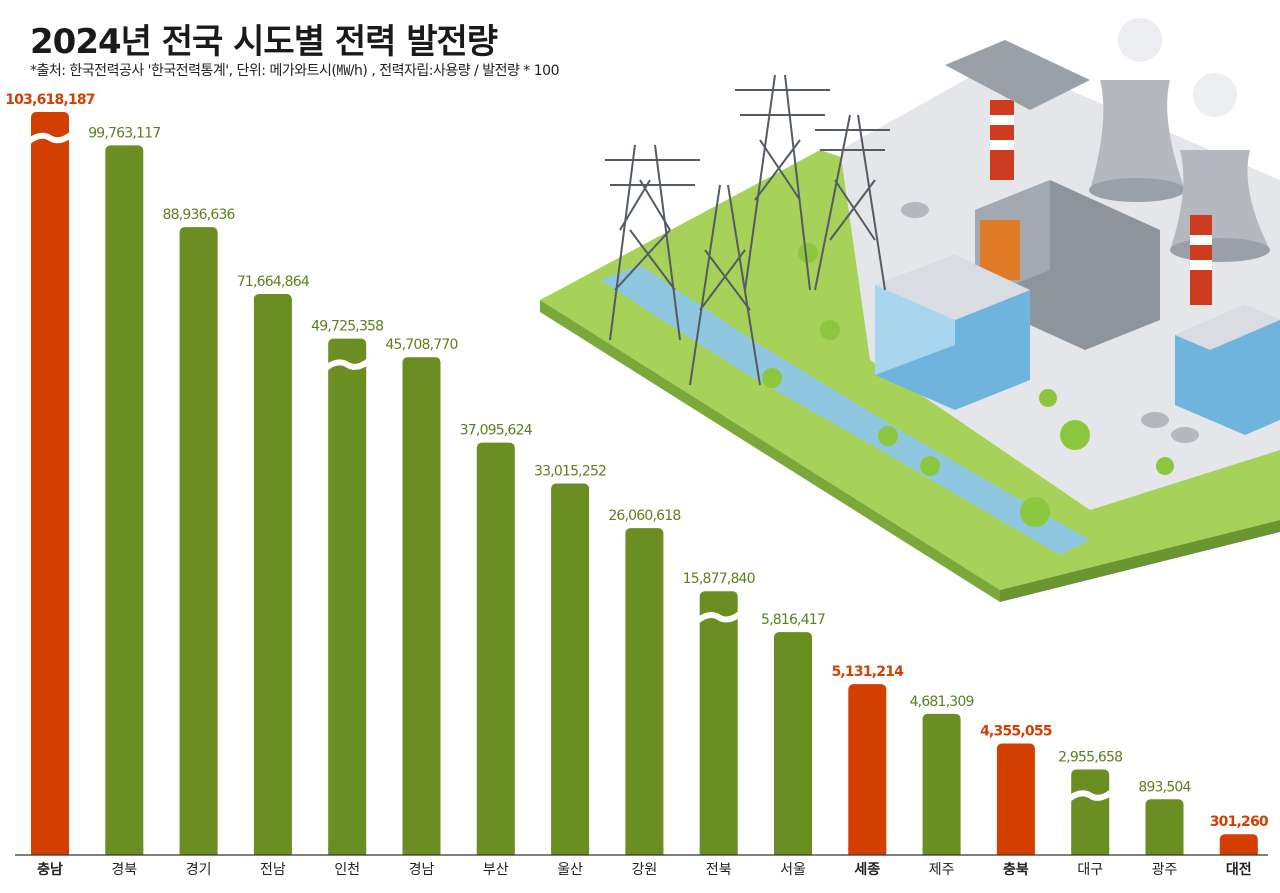 The height and width of the screenshot is (893, 1280). Describe the element at coordinates (867, 672) in the screenshot. I see `value-label-세종: 5,131,214` at that location.